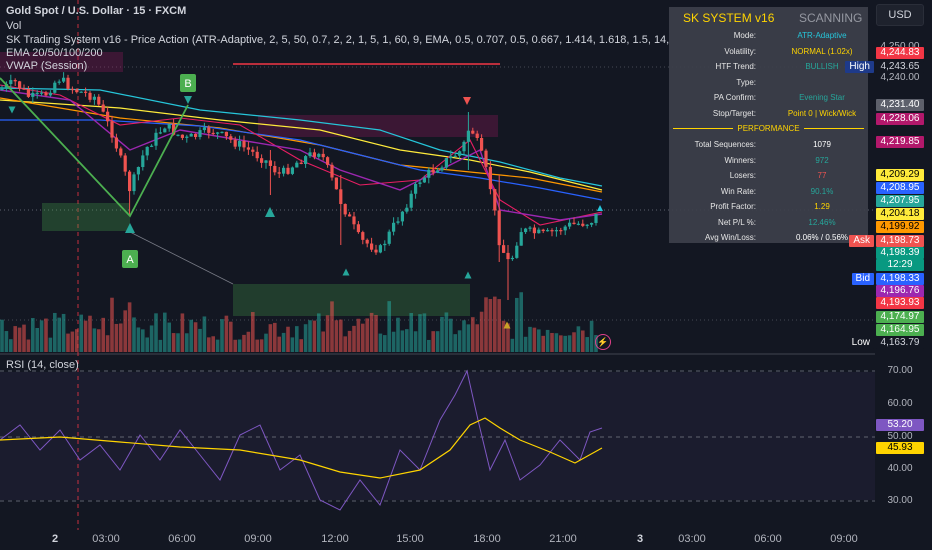 The height and width of the screenshot is (550, 932). I want to click on price-tag-ask: Ask, so click(861, 241).